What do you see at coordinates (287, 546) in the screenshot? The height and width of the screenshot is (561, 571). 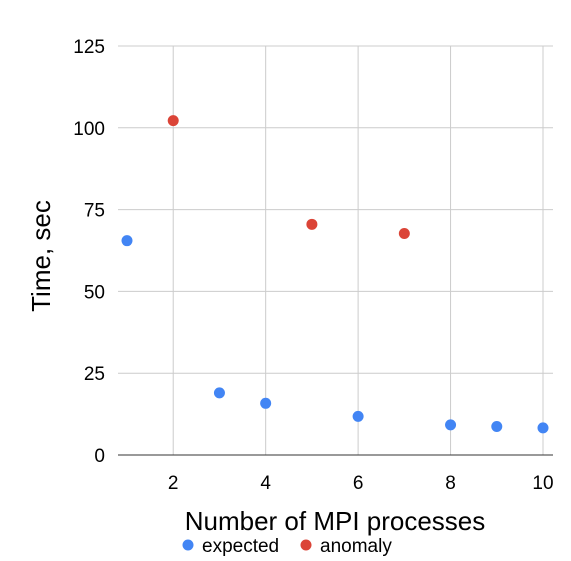 I see `legend: expected anomaly` at bounding box center [287, 546].